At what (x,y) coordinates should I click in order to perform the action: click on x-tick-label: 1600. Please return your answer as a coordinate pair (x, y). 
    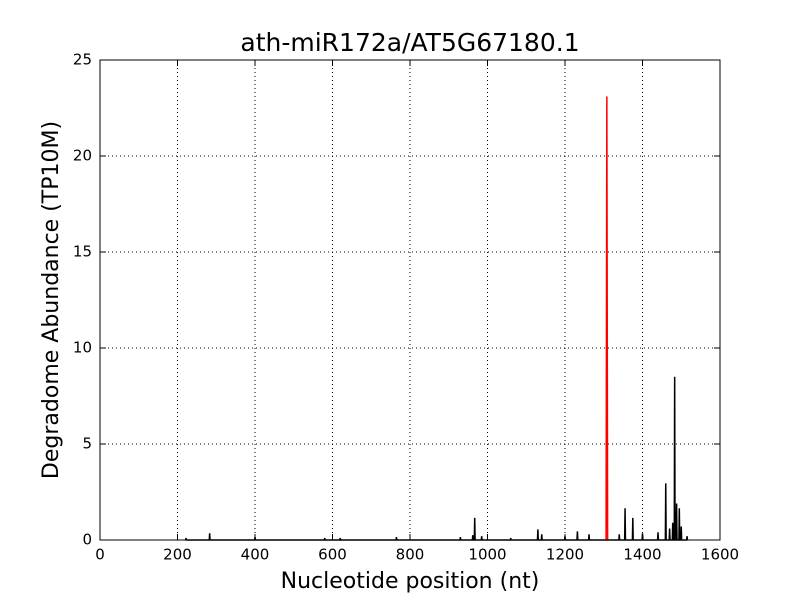
    Looking at the image, I should click on (720, 555).